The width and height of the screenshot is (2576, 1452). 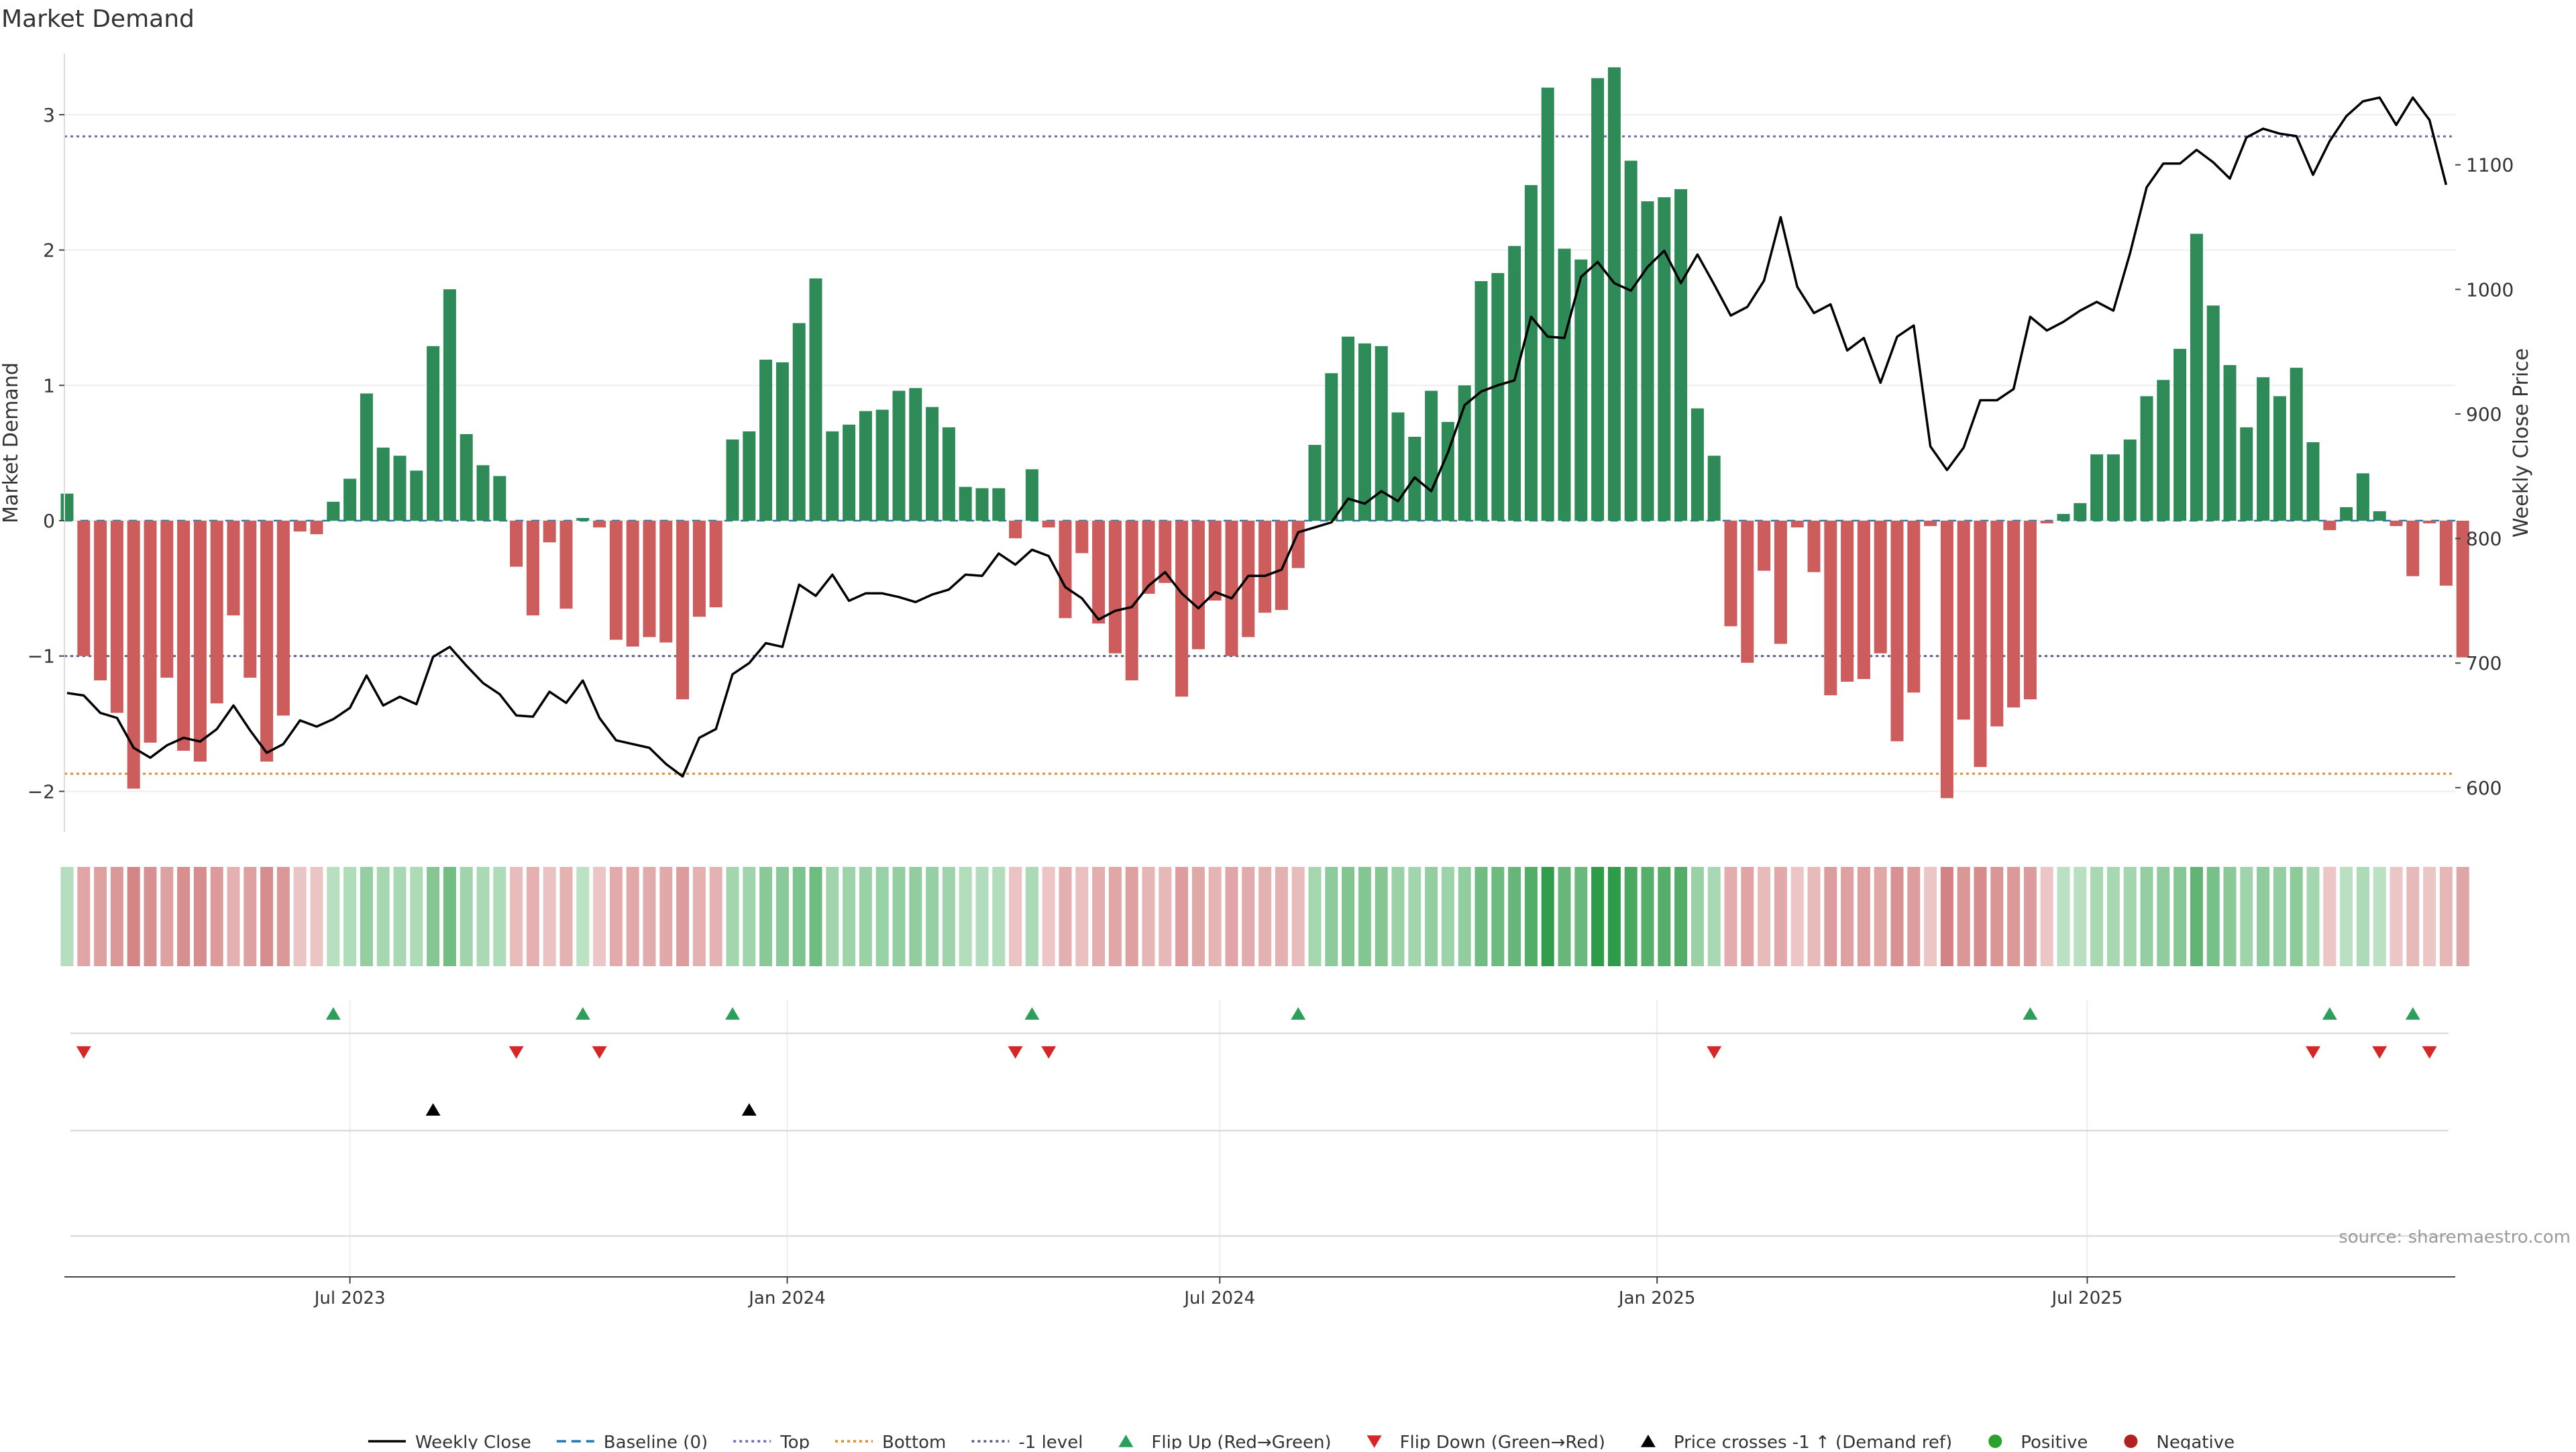 What do you see at coordinates (2521, 443) in the screenshot?
I see `y2-axis-label: Weekly Close Price` at bounding box center [2521, 443].